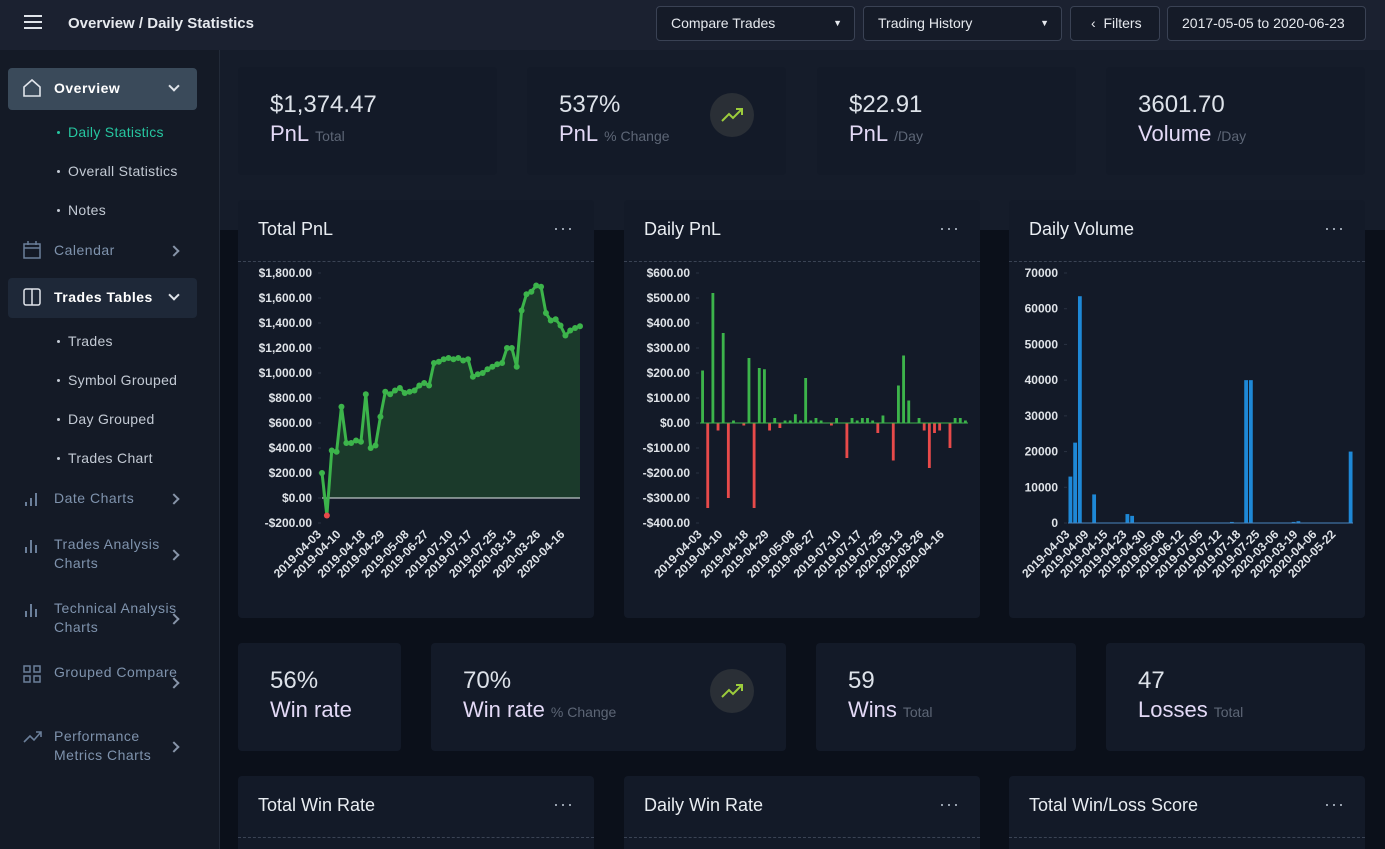 The height and width of the screenshot is (849, 1385). Describe the element at coordinates (1115, 23) in the screenshot. I see `filters-button: ‹ Filters` at that location.